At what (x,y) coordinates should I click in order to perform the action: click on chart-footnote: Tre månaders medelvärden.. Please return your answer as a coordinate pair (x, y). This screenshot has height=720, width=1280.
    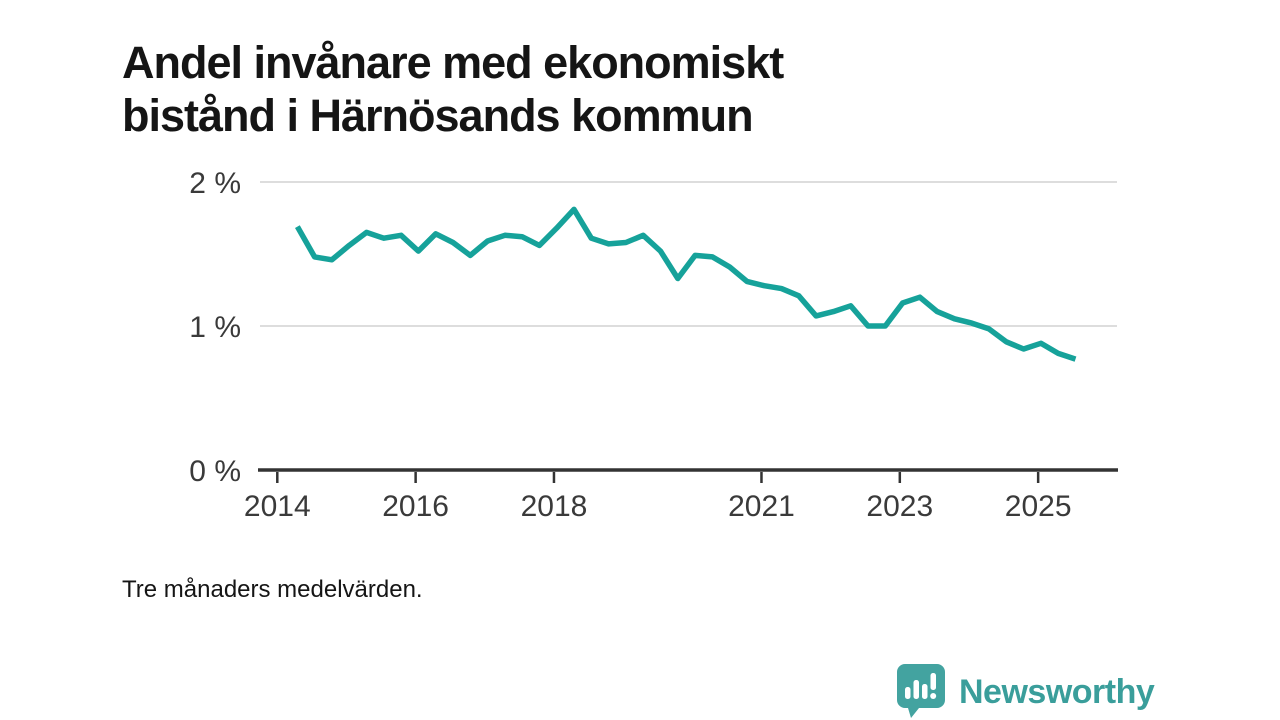
    Looking at the image, I should click on (272, 589).